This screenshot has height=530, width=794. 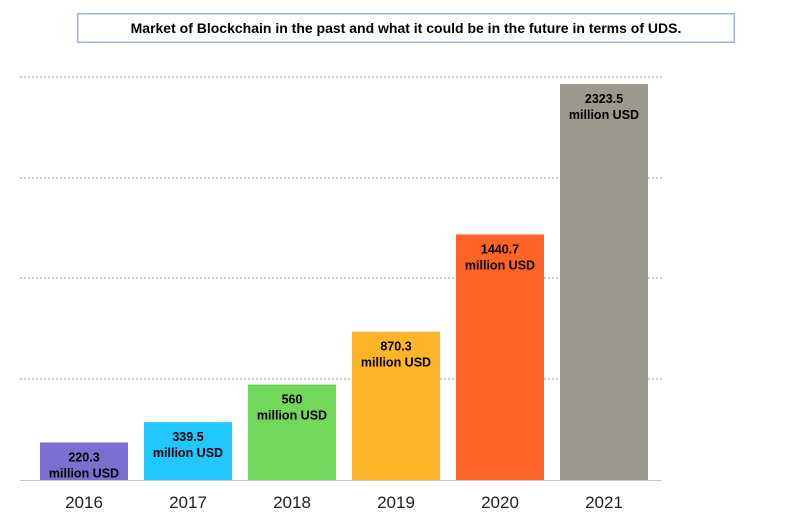 I want to click on data-label-2017-line-2: million USD, so click(x=188, y=453).